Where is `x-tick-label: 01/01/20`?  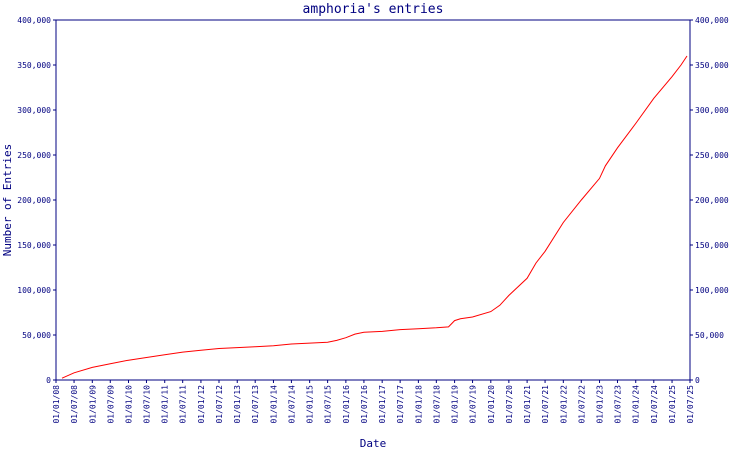
x-tick-label: 01/01/20 is located at coordinates (491, 404).